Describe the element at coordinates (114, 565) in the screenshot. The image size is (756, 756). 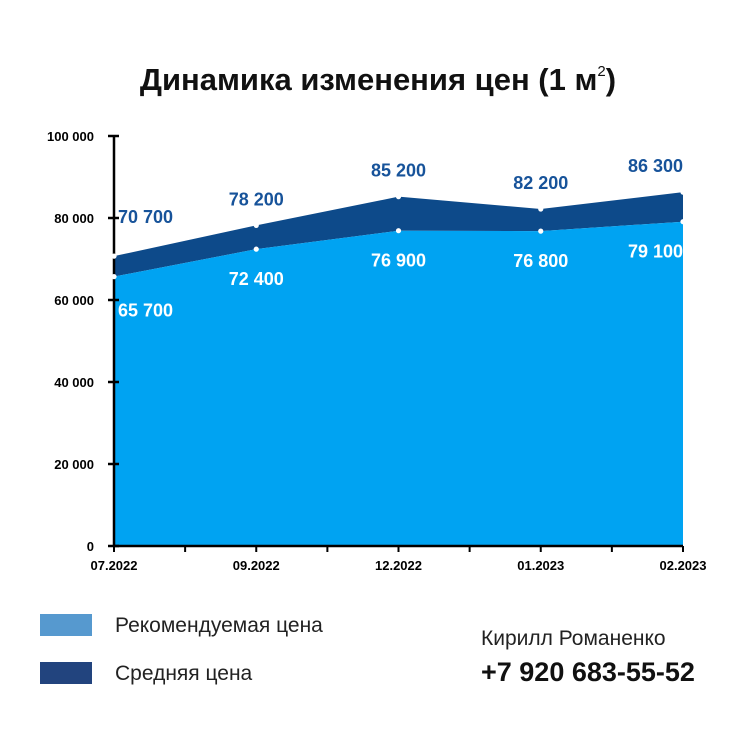
I see `x-tick-label: 07.2022` at that location.